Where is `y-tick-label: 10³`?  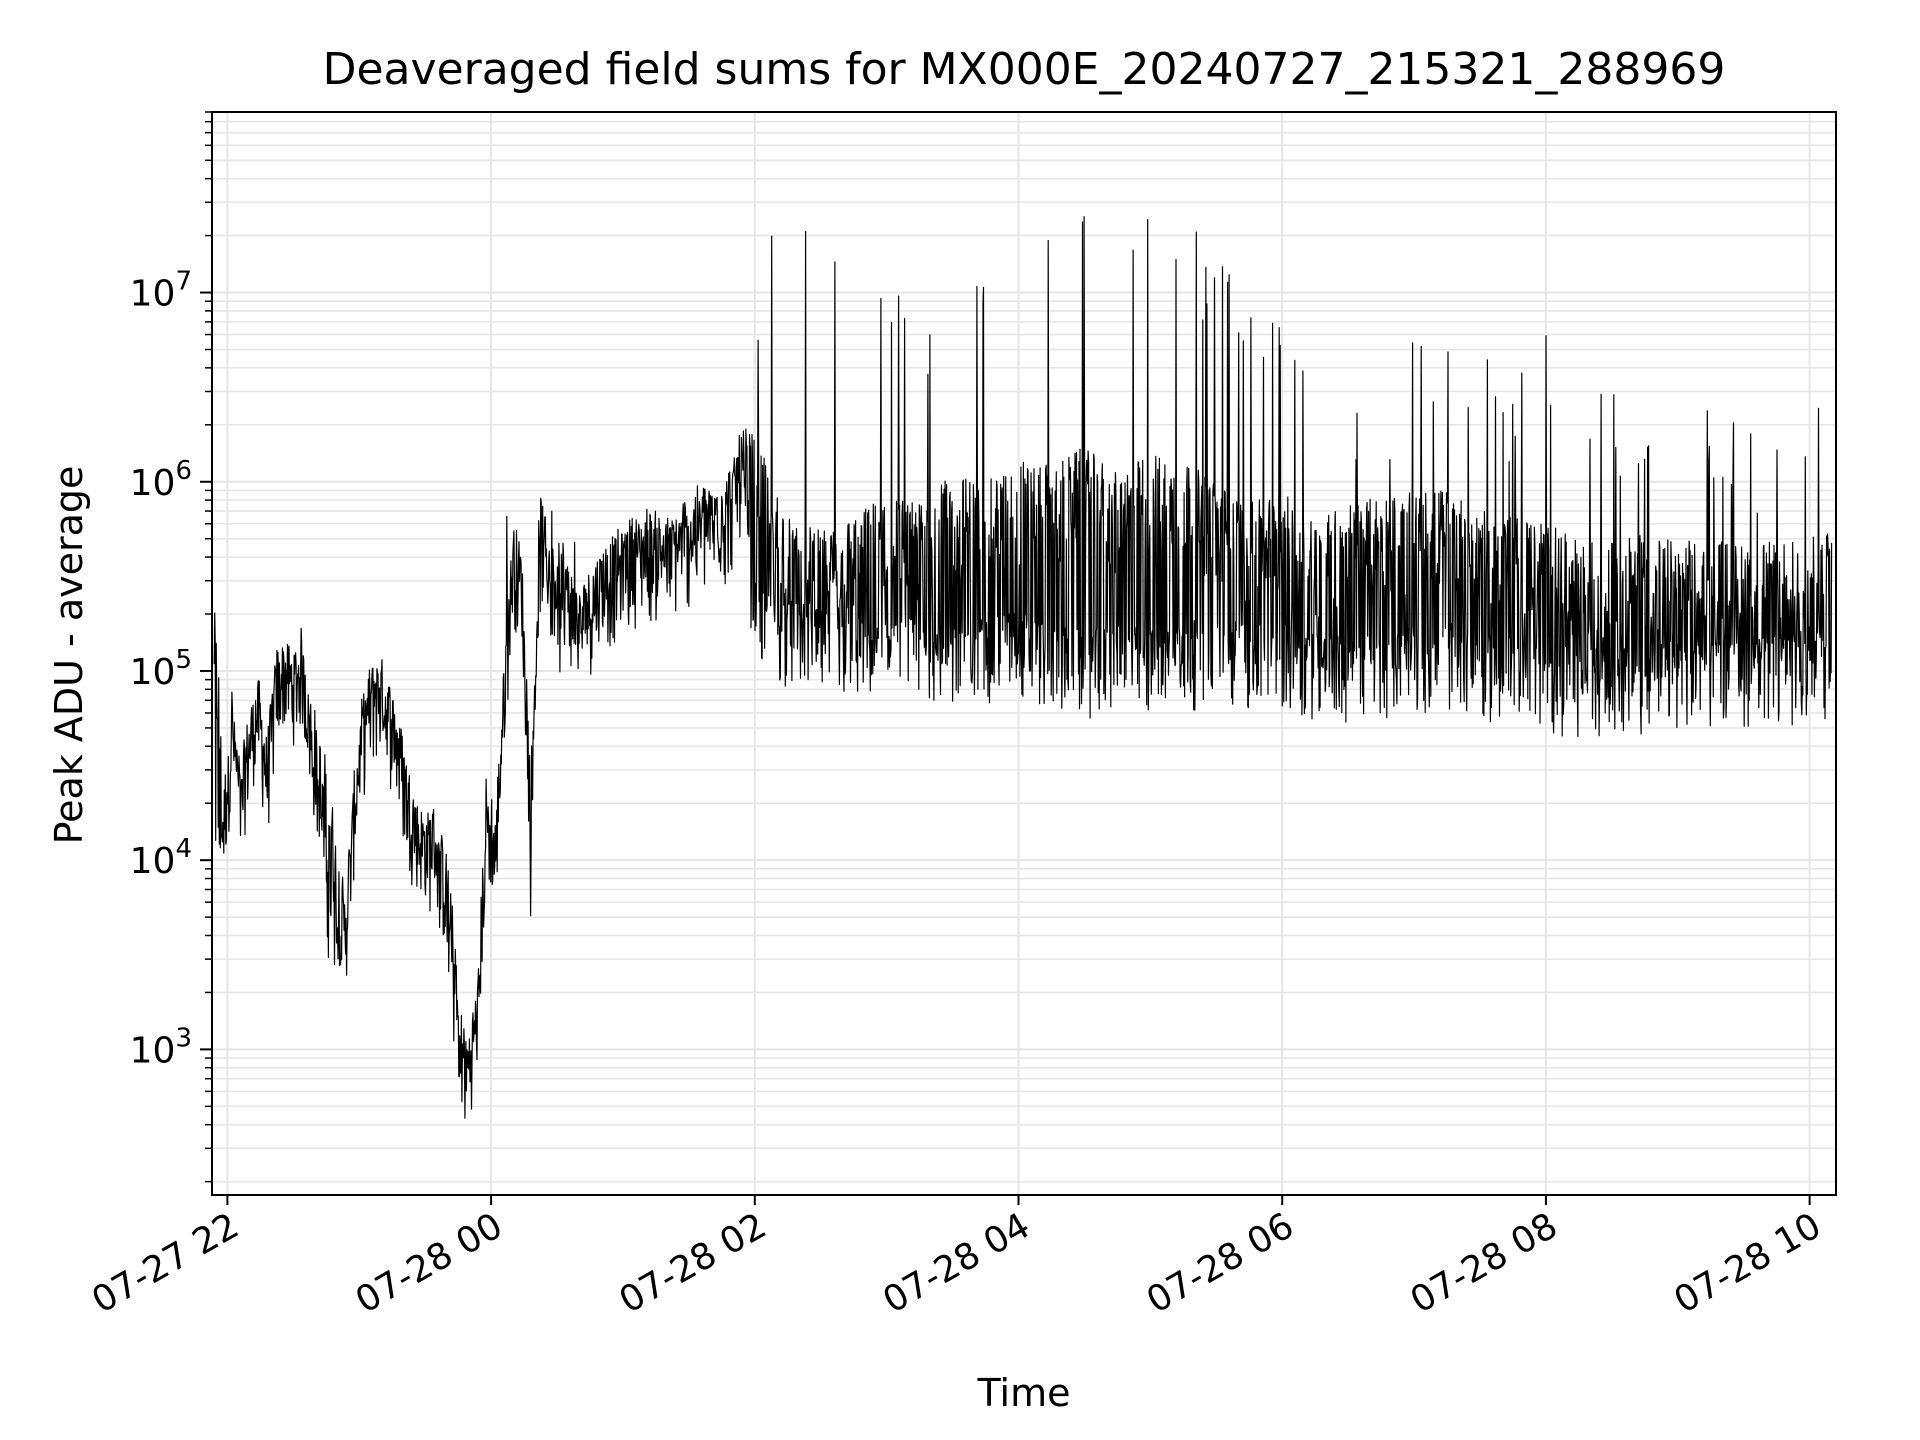 y-tick-label: 10³ is located at coordinates (161, 1047).